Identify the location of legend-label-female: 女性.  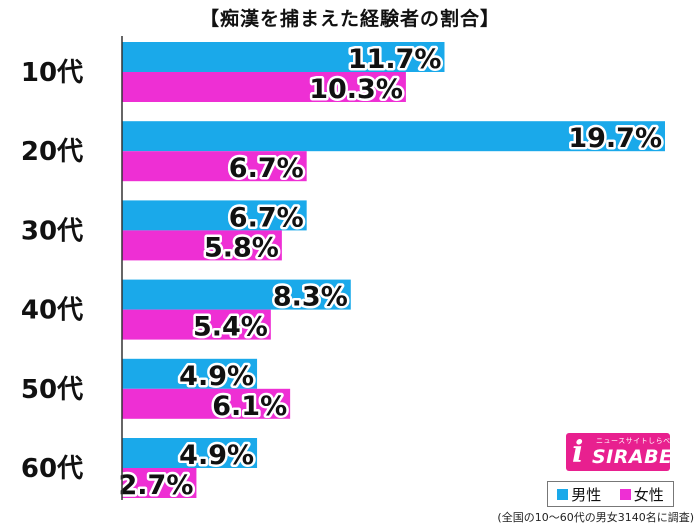
(648, 494).